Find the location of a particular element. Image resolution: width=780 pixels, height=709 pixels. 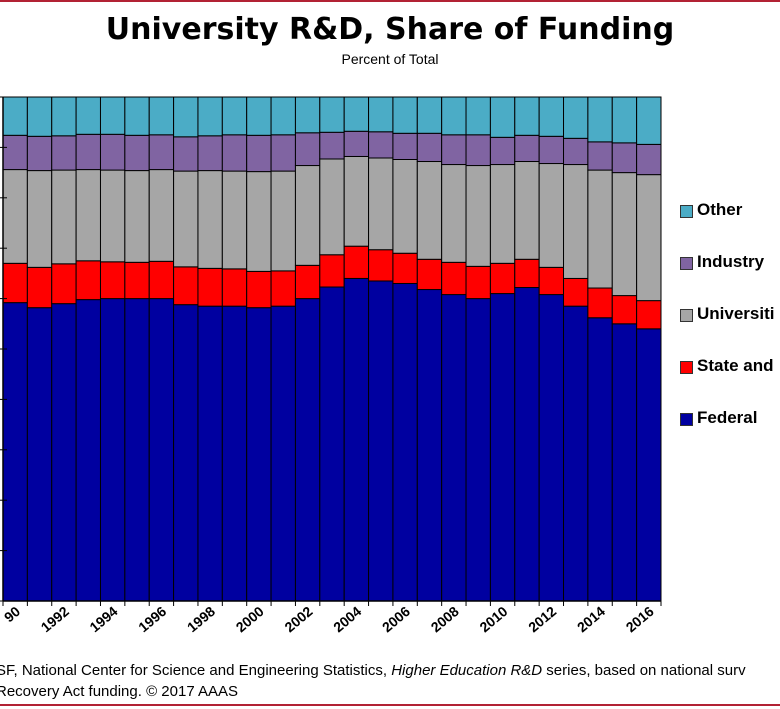

legend-item-universiti: Universiti is located at coordinates (730, 330).